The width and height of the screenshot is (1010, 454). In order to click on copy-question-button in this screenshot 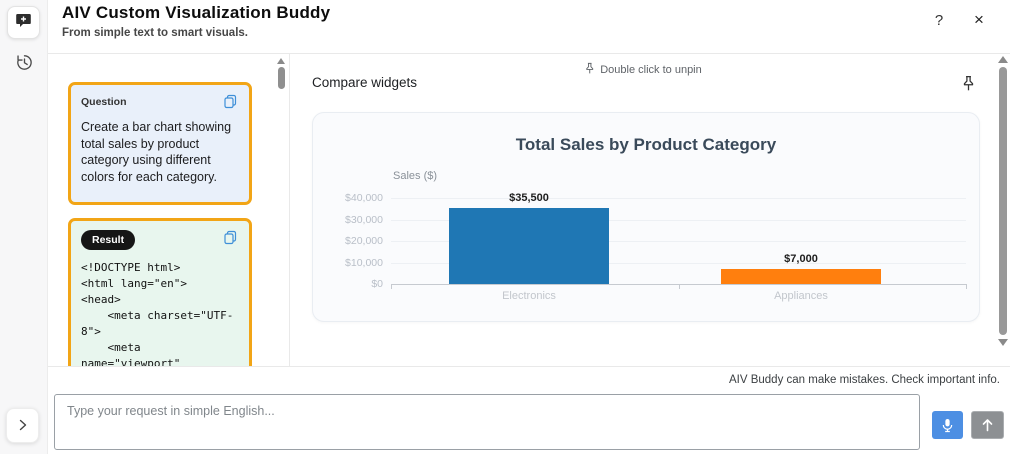, I will do `click(231, 102)`.